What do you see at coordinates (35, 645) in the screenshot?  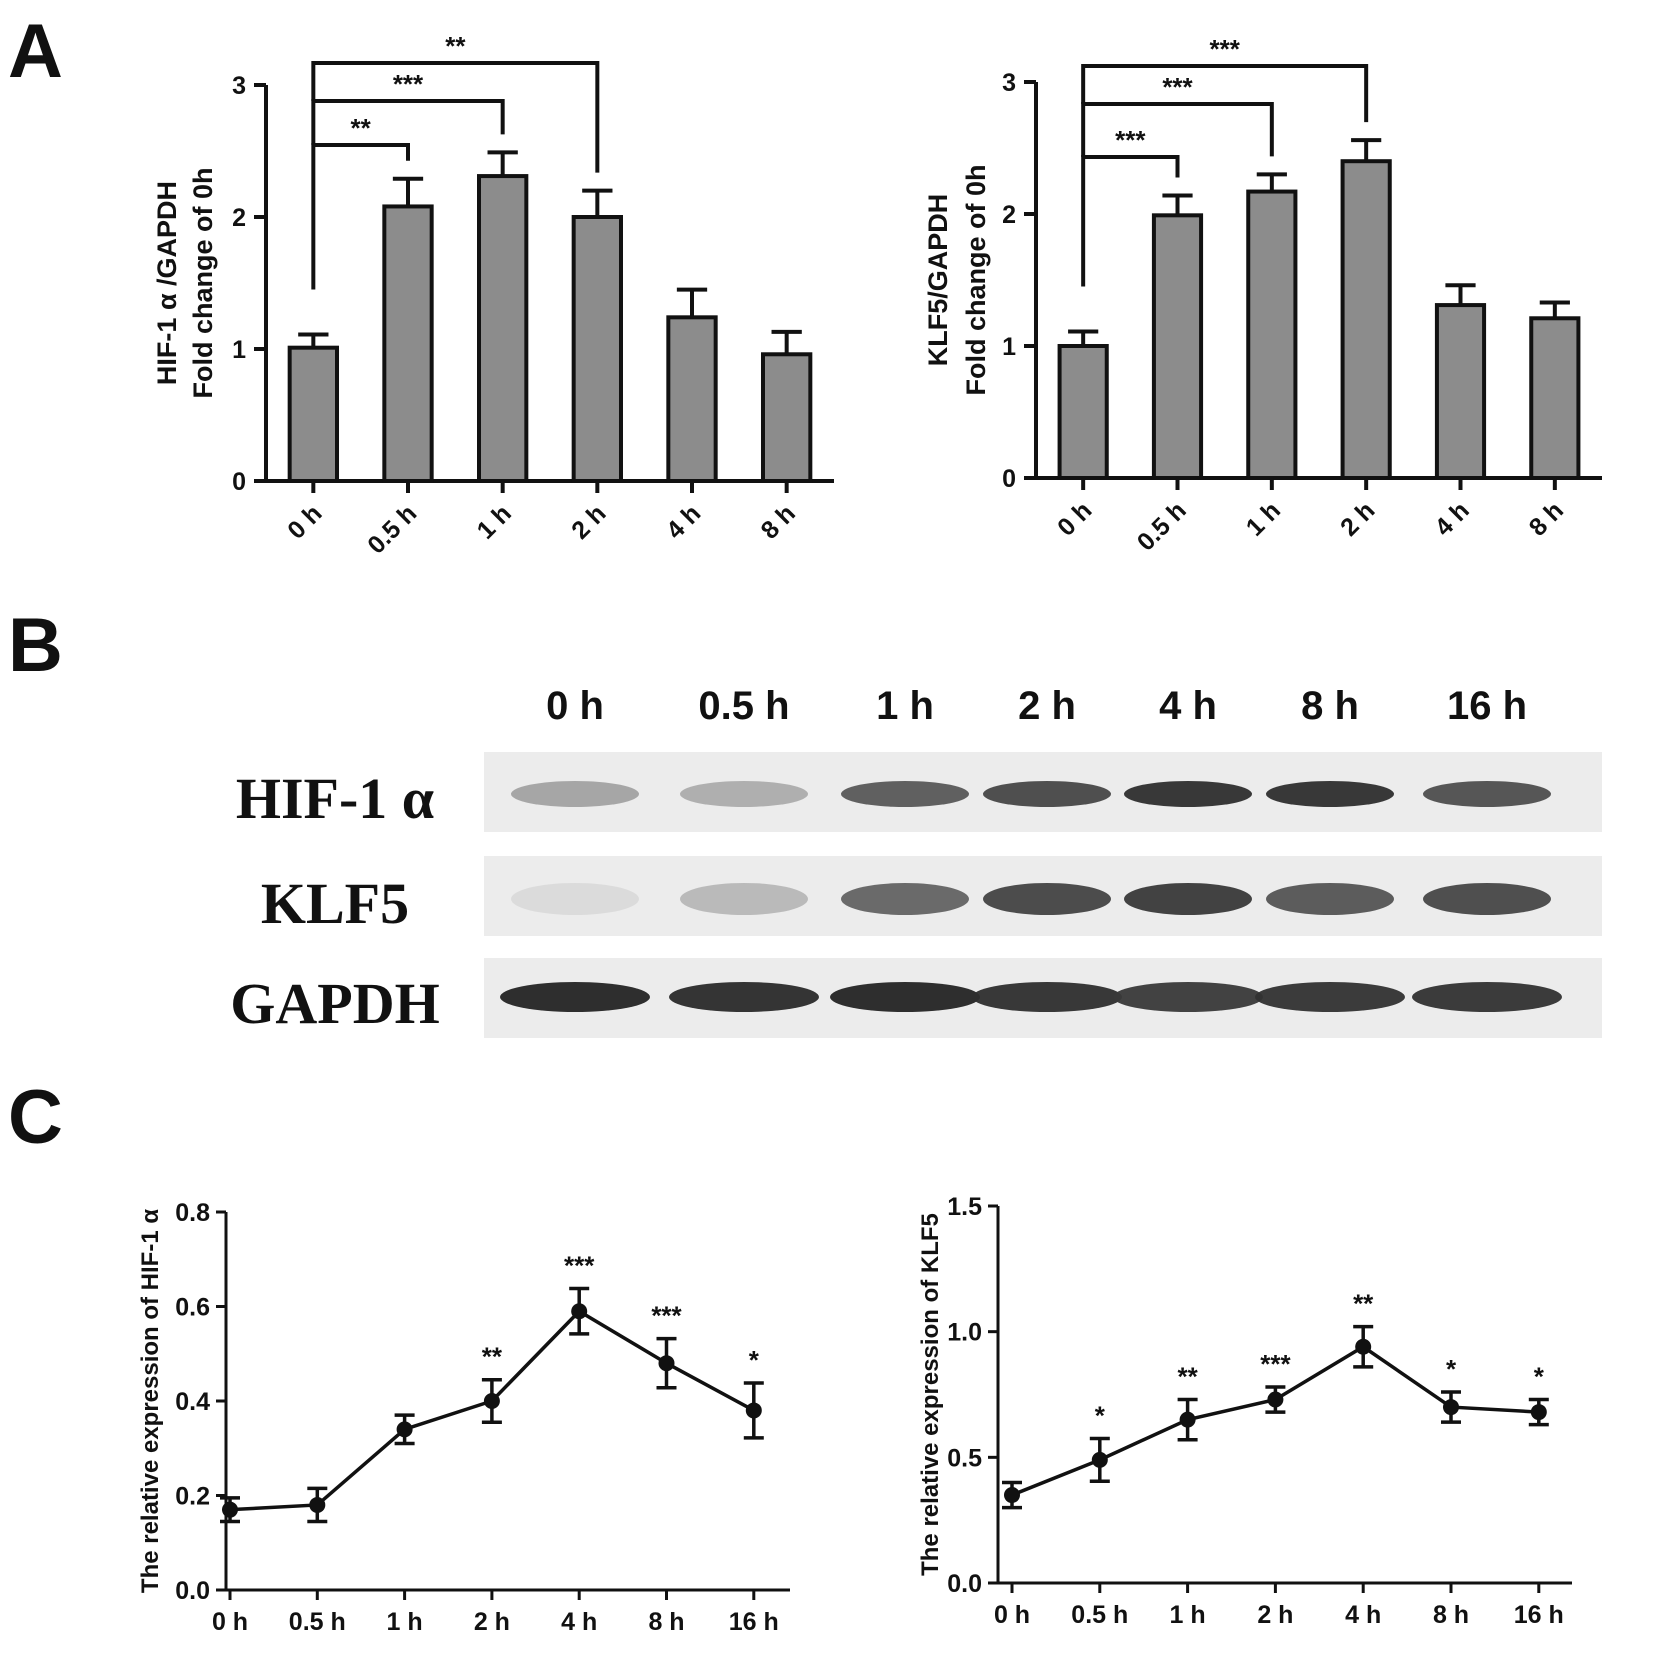 I see `panel-label-b: B` at bounding box center [35, 645].